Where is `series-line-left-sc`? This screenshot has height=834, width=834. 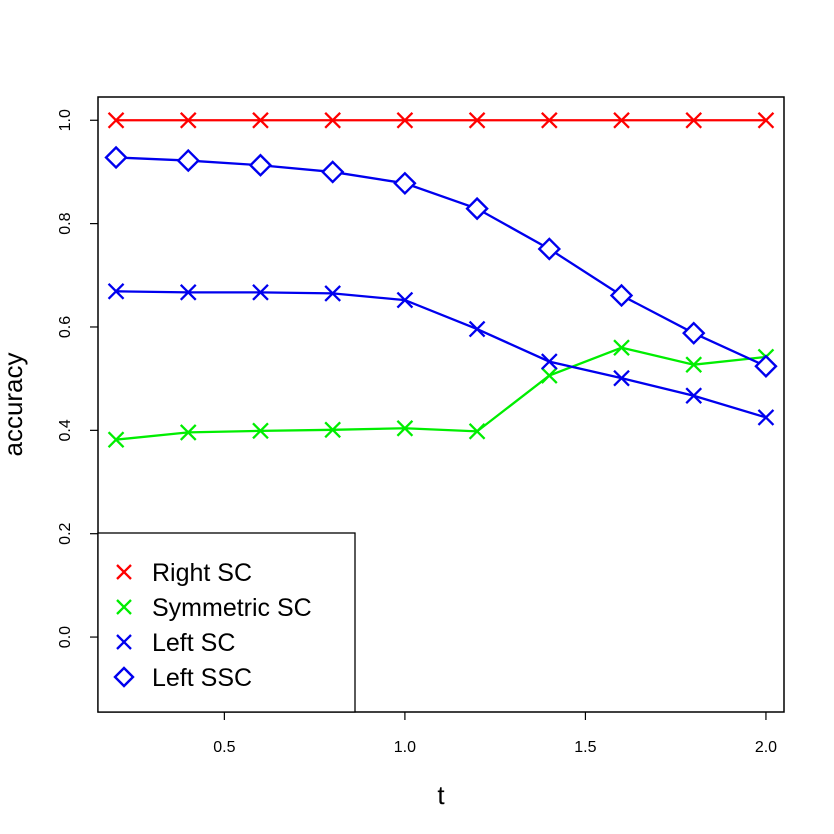 series-line-left-sc is located at coordinates (441, 354).